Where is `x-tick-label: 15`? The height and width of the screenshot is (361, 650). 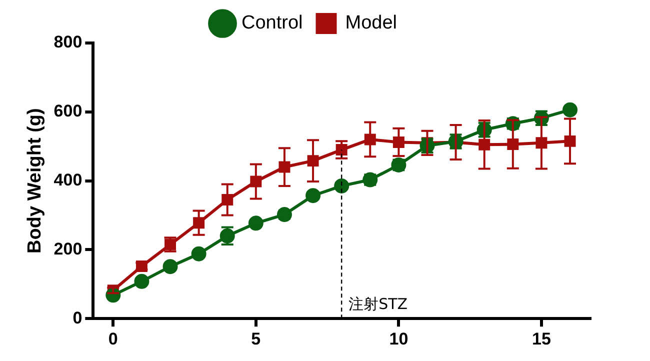
x-tick-label: 15 is located at coordinates (541, 338).